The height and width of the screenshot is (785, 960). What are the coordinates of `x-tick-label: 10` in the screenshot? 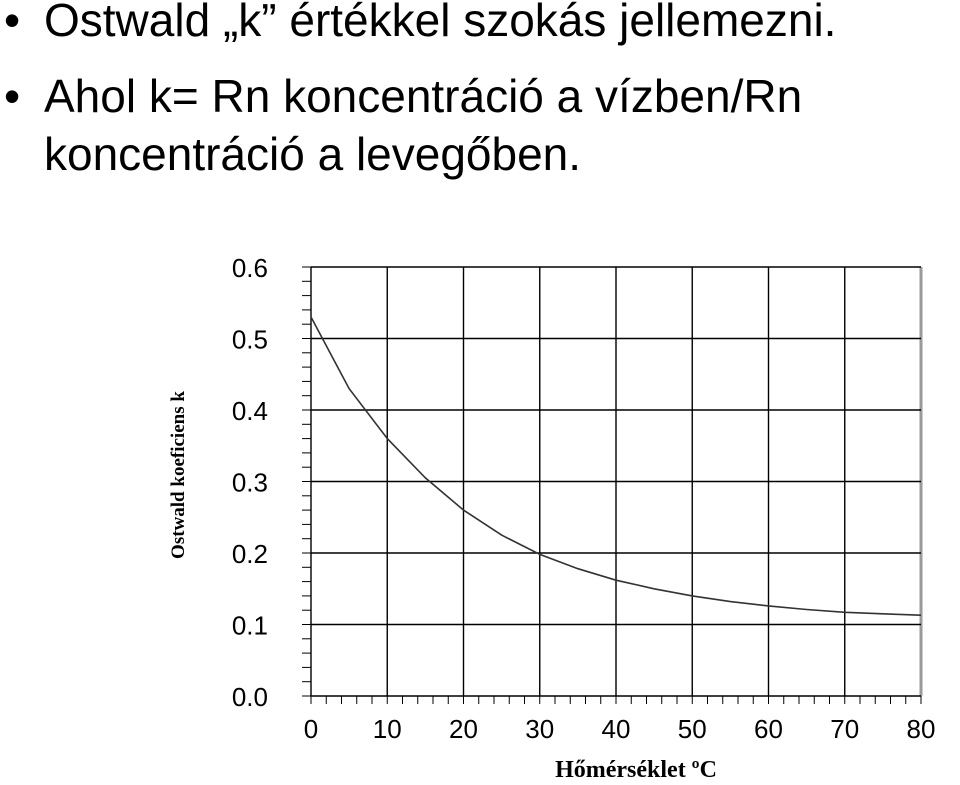 It's located at (387, 729).